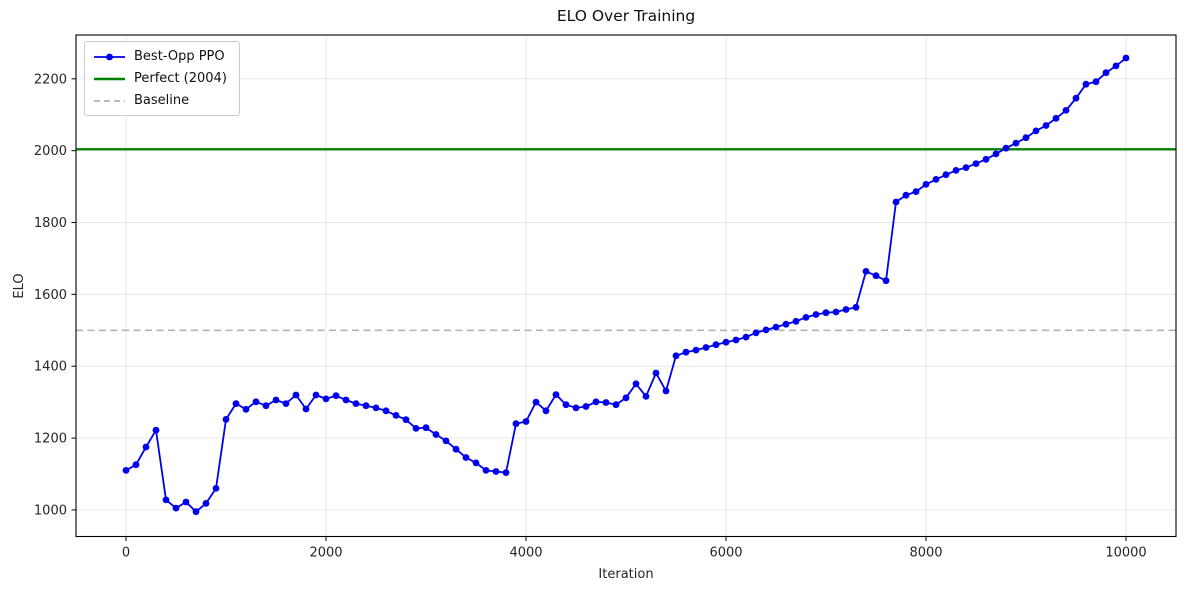 The height and width of the screenshot is (590, 1189). I want to click on legend-row: Perfect (2004), so click(160, 78).